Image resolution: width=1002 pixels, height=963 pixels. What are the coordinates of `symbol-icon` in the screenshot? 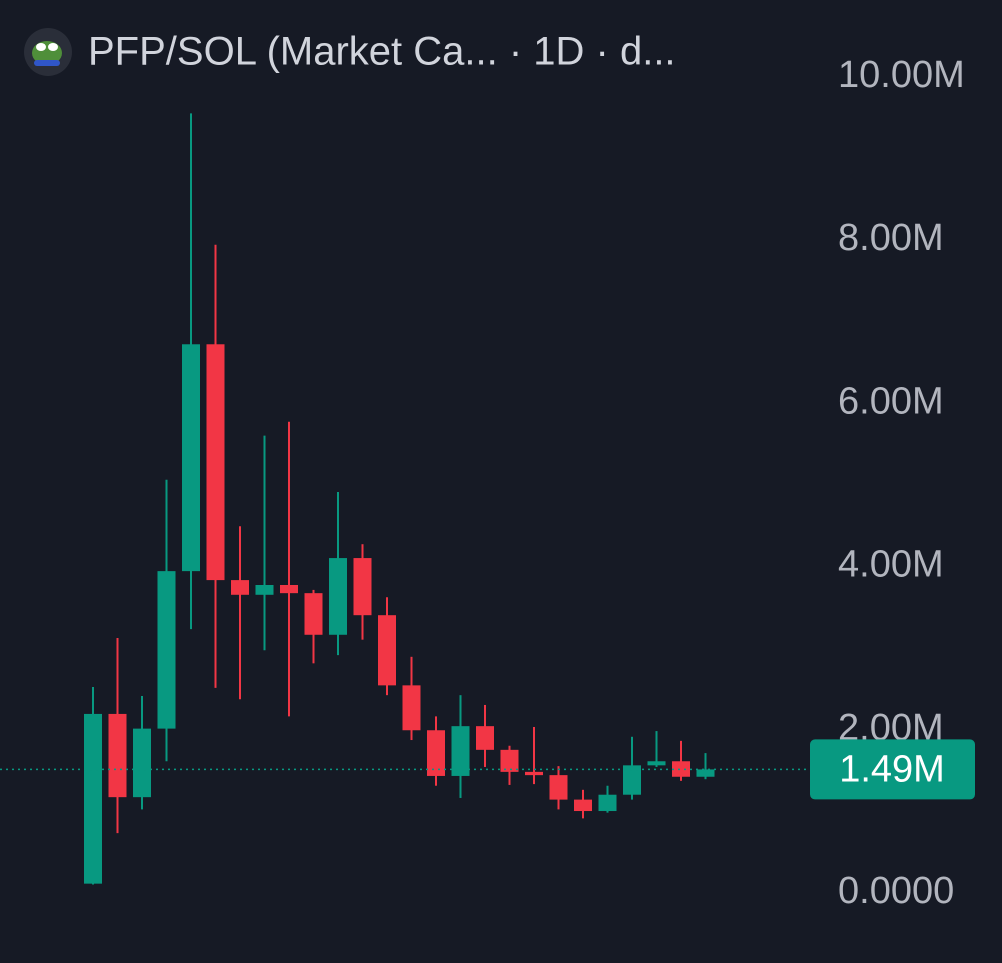 It's located at (48, 52).